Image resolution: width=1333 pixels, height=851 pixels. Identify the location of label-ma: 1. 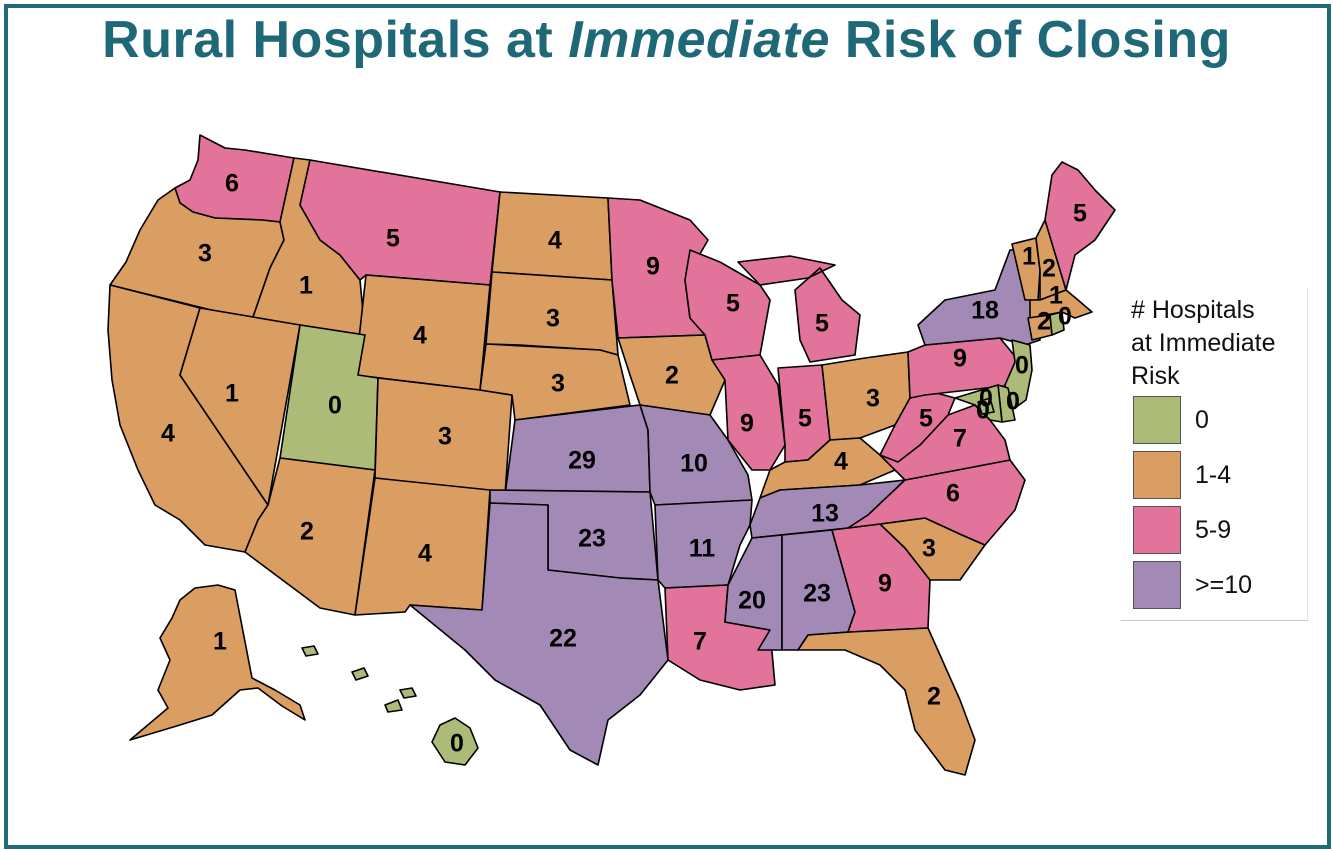
(1056, 296).